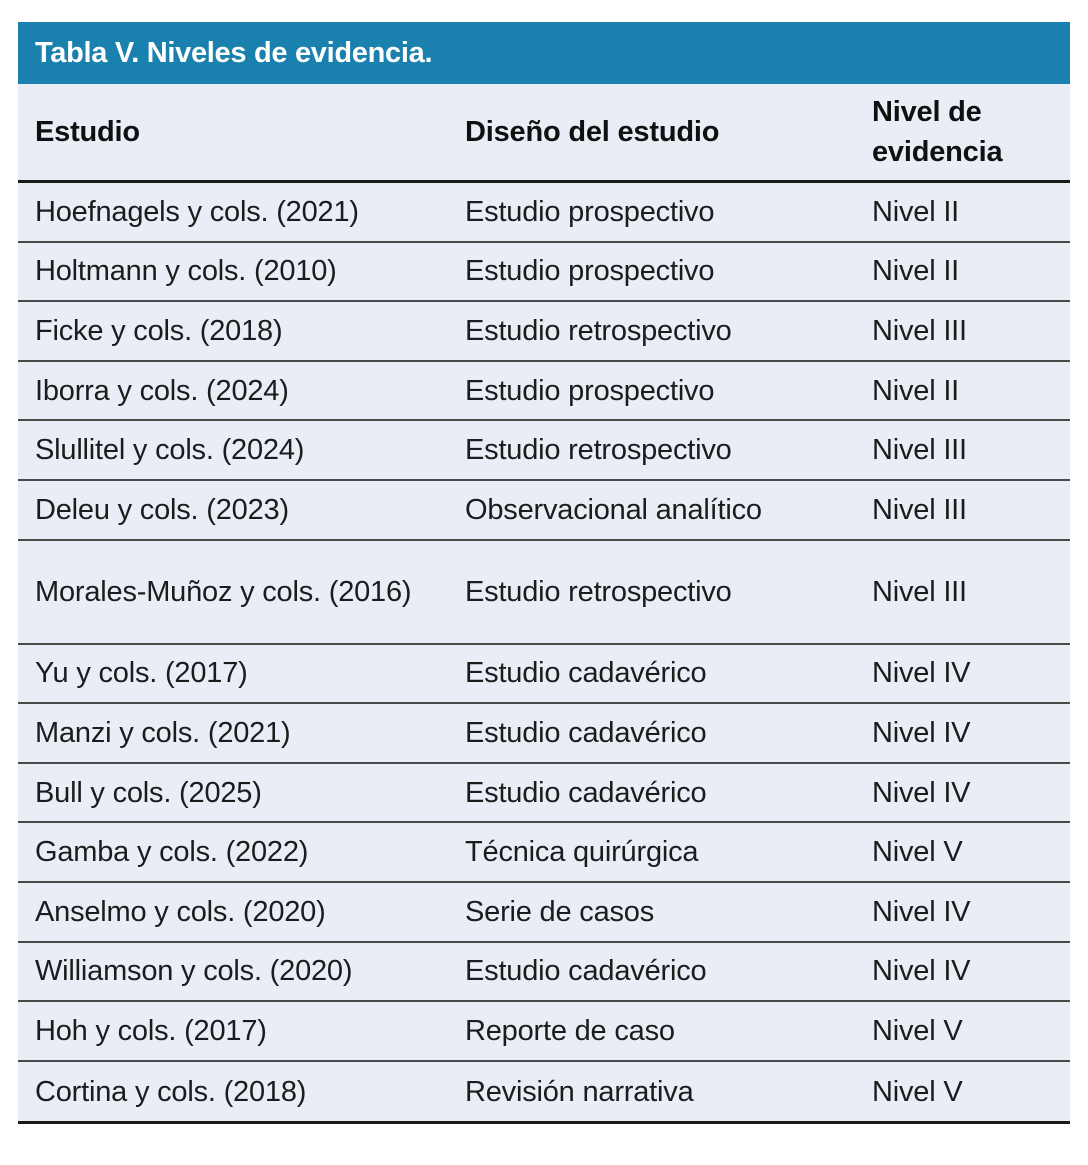 This screenshot has height=1165, width=1088. Describe the element at coordinates (186, 271) in the screenshot. I see `cell-estudio: Holtmann y cols. (2010)` at that location.